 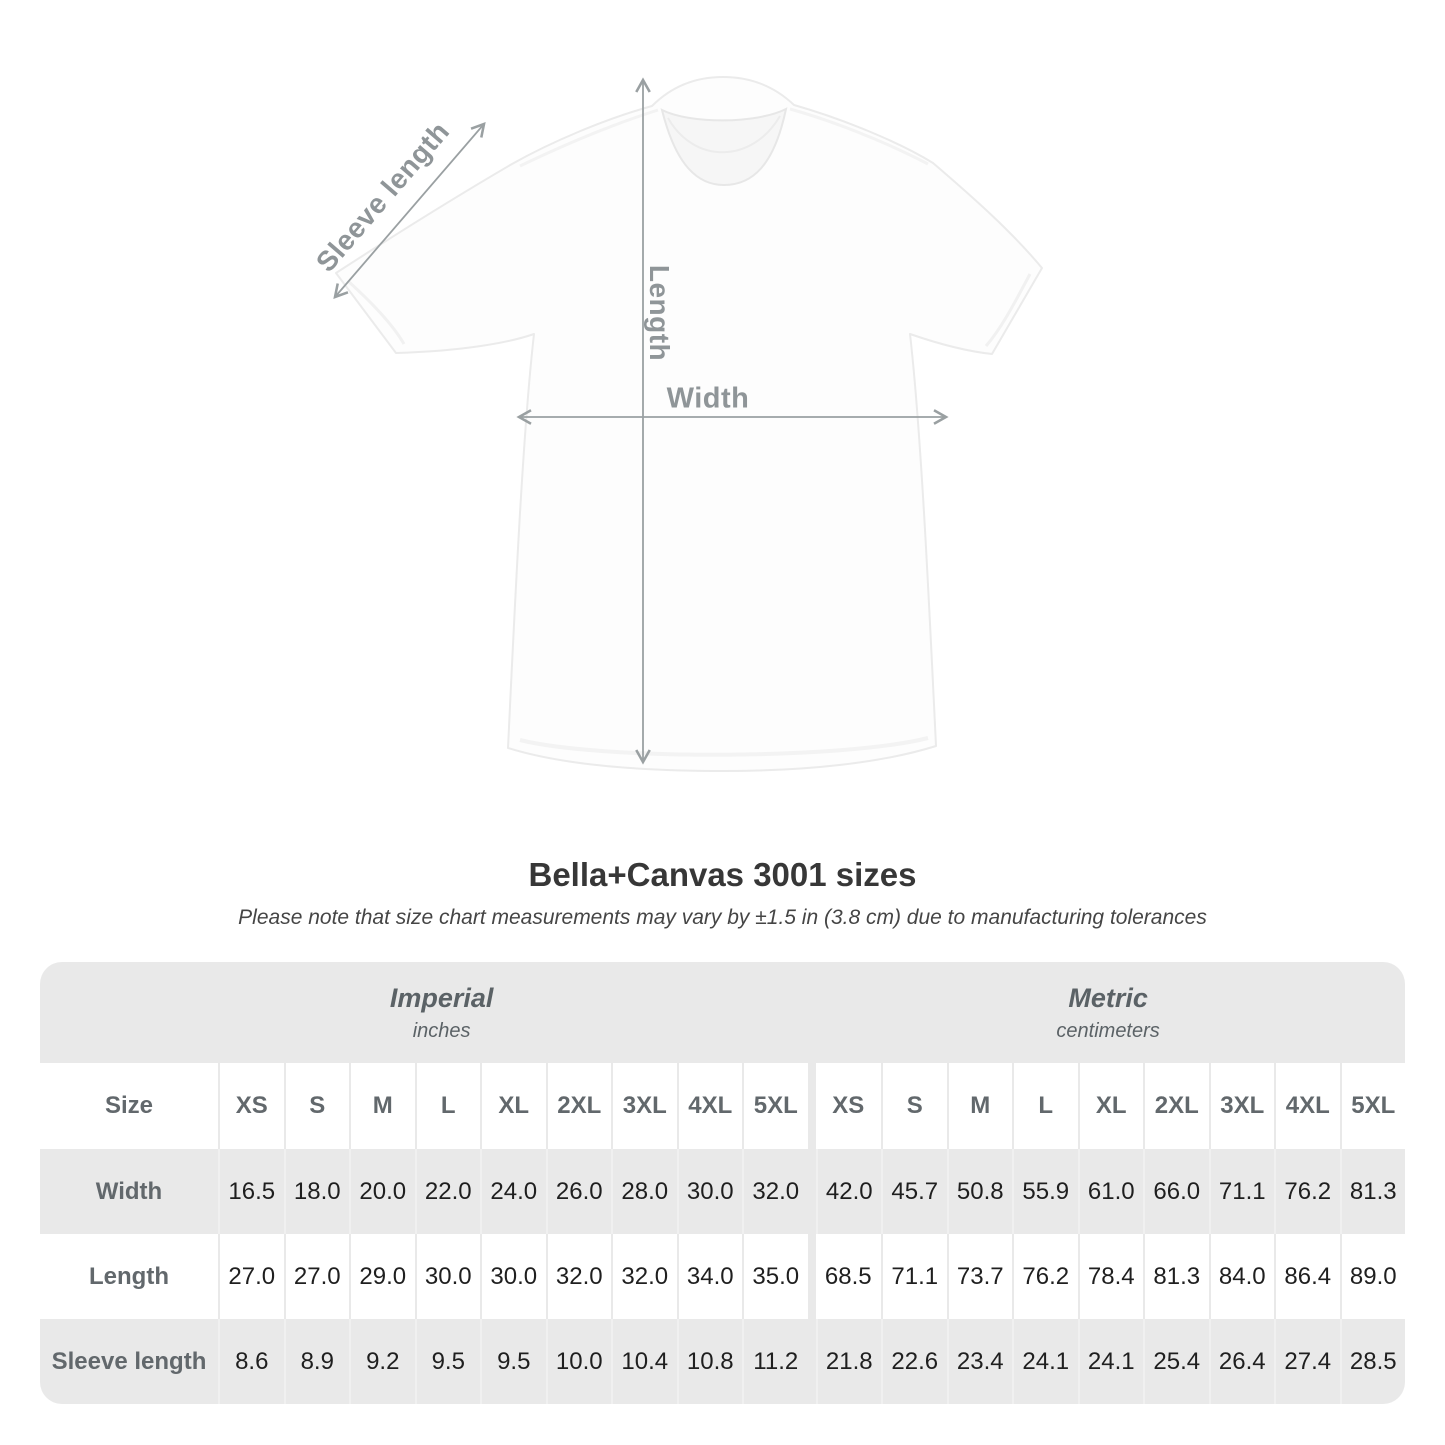 What do you see at coordinates (848, 1191) in the screenshot?
I see `table-cell: 42.0` at bounding box center [848, 1191].